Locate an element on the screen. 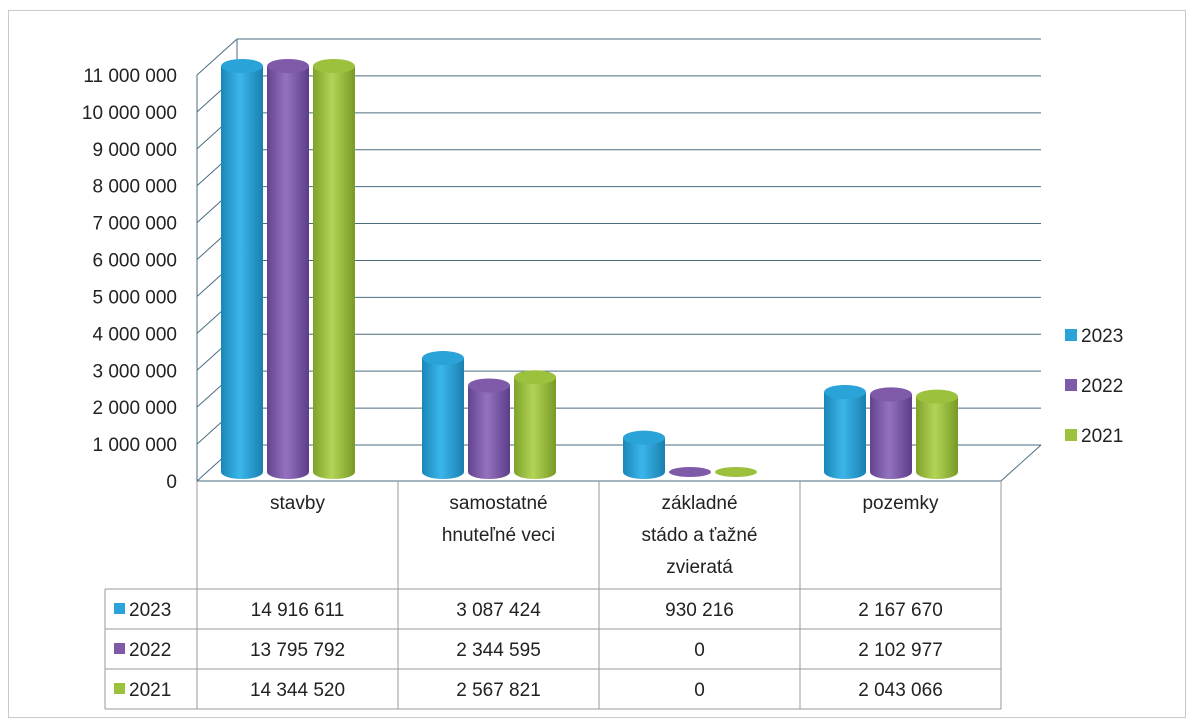 The height and width of the screenshot is (724, 1192). legend-label: 2022 is located at coordinates (1102, 386).